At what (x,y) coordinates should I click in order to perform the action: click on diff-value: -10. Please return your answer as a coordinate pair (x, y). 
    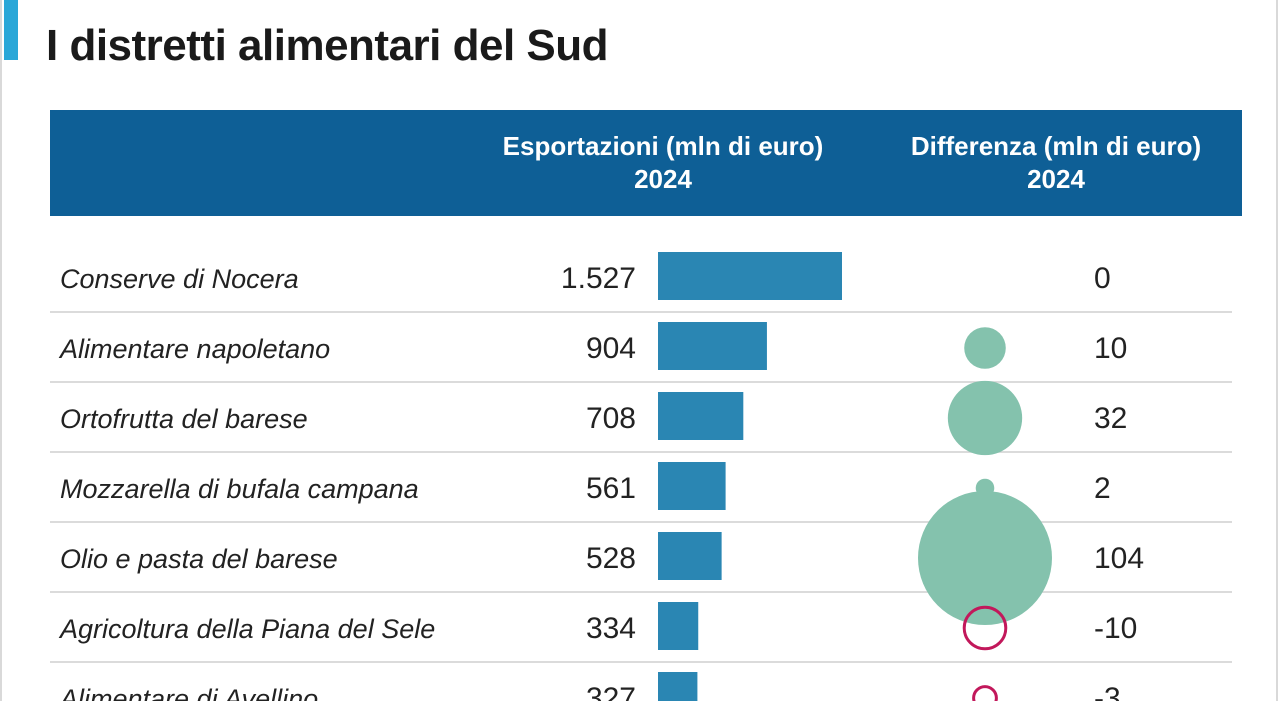
    Looking at the image, I should click on (1115, 628).